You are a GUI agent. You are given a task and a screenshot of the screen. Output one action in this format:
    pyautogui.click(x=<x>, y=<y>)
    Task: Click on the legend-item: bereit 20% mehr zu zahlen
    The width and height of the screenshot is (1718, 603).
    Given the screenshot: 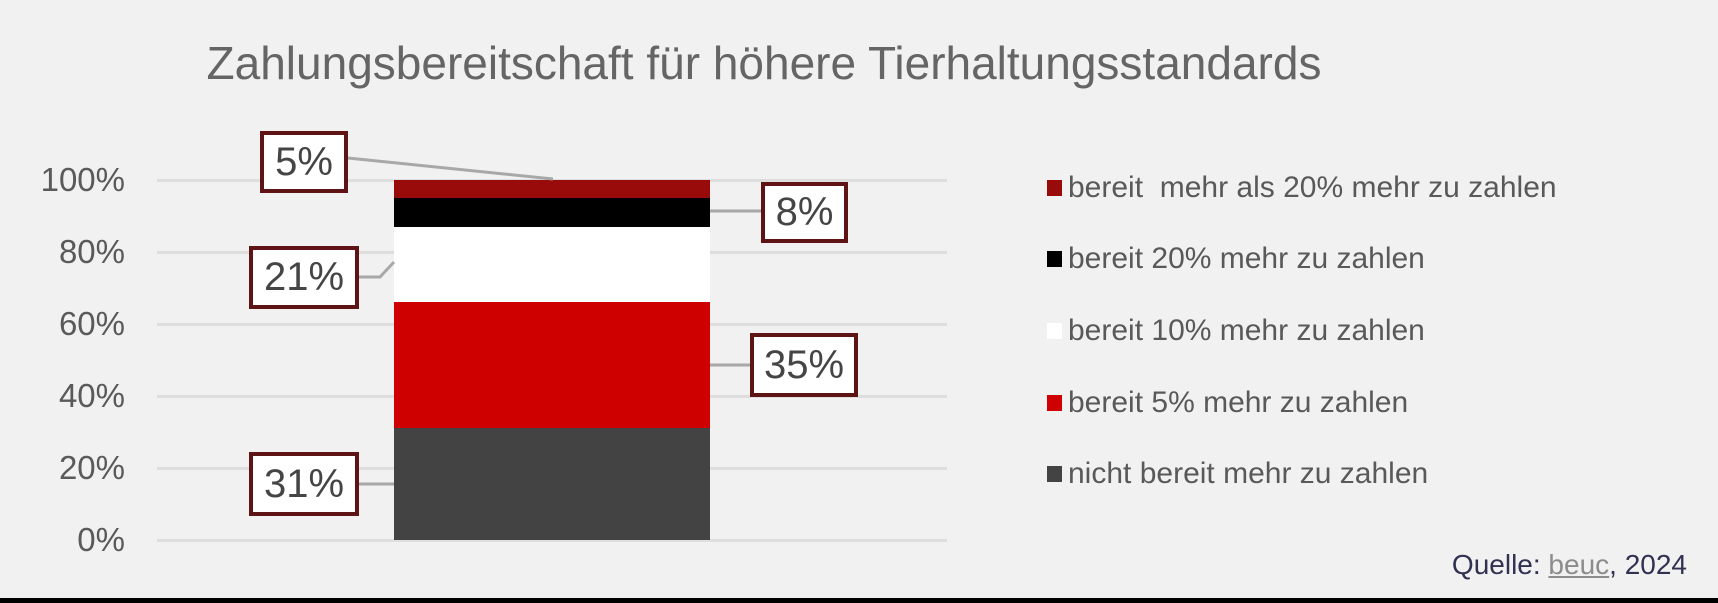 What is the action you would take?
    pyautogui.click(x=1302, y=260)
    